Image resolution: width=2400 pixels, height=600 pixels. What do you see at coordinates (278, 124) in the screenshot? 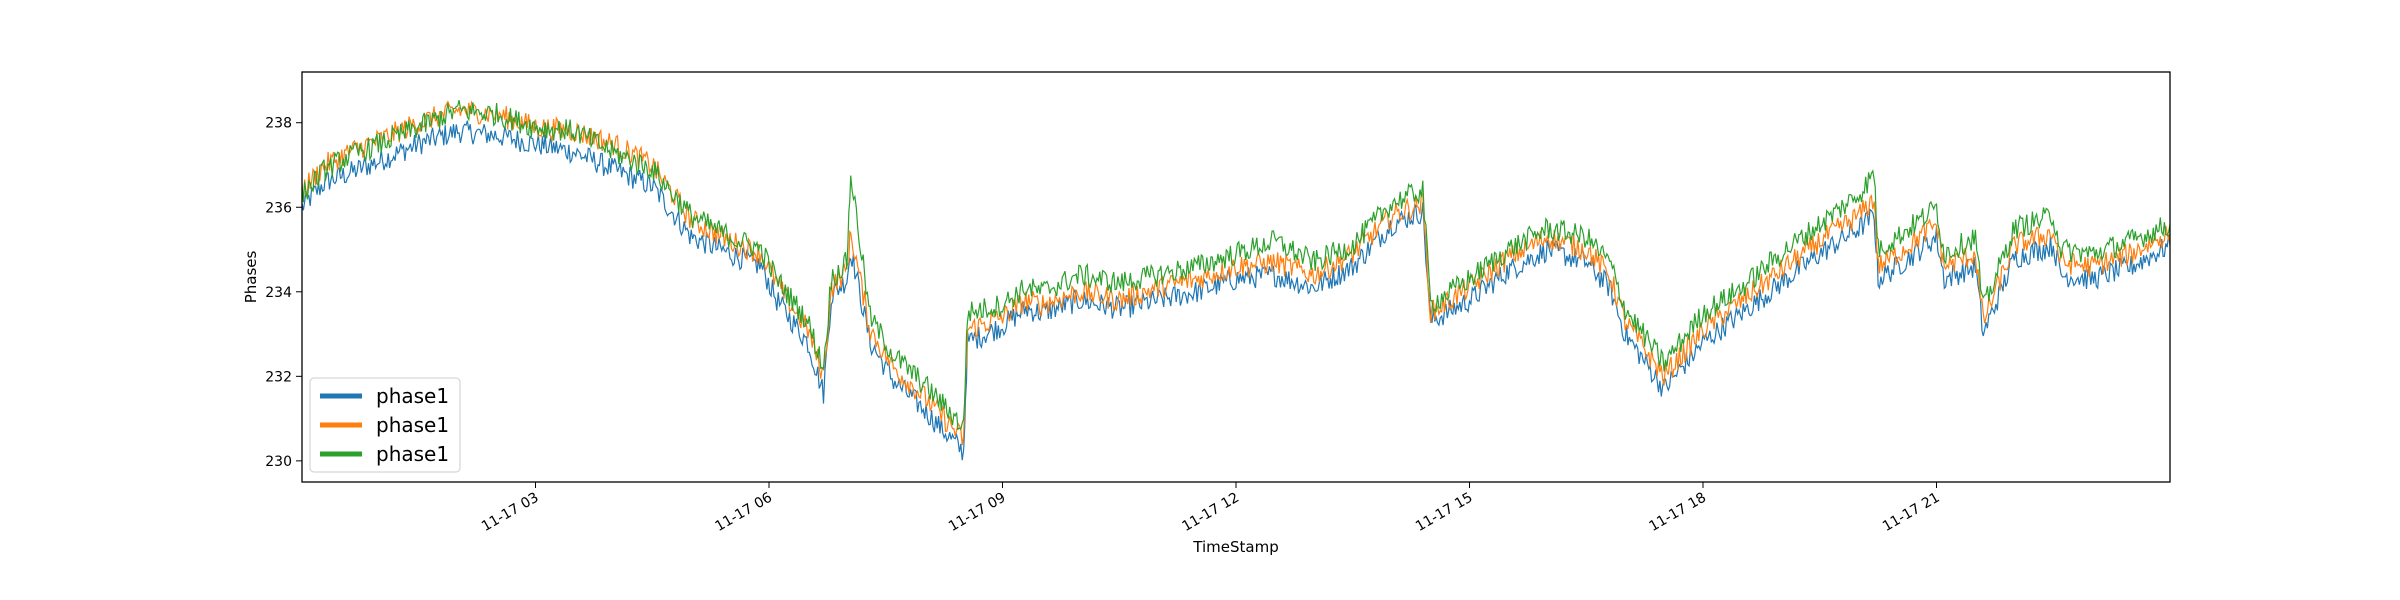
I see `y-tick-label: 238` at bounding box center [278, 124].